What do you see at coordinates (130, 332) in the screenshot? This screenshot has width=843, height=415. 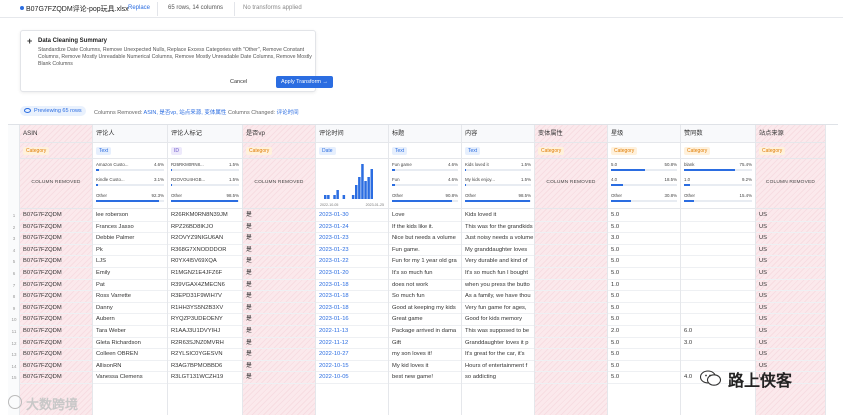 I see `table-cell: Tara Weber` at bounding box center [130, 332].